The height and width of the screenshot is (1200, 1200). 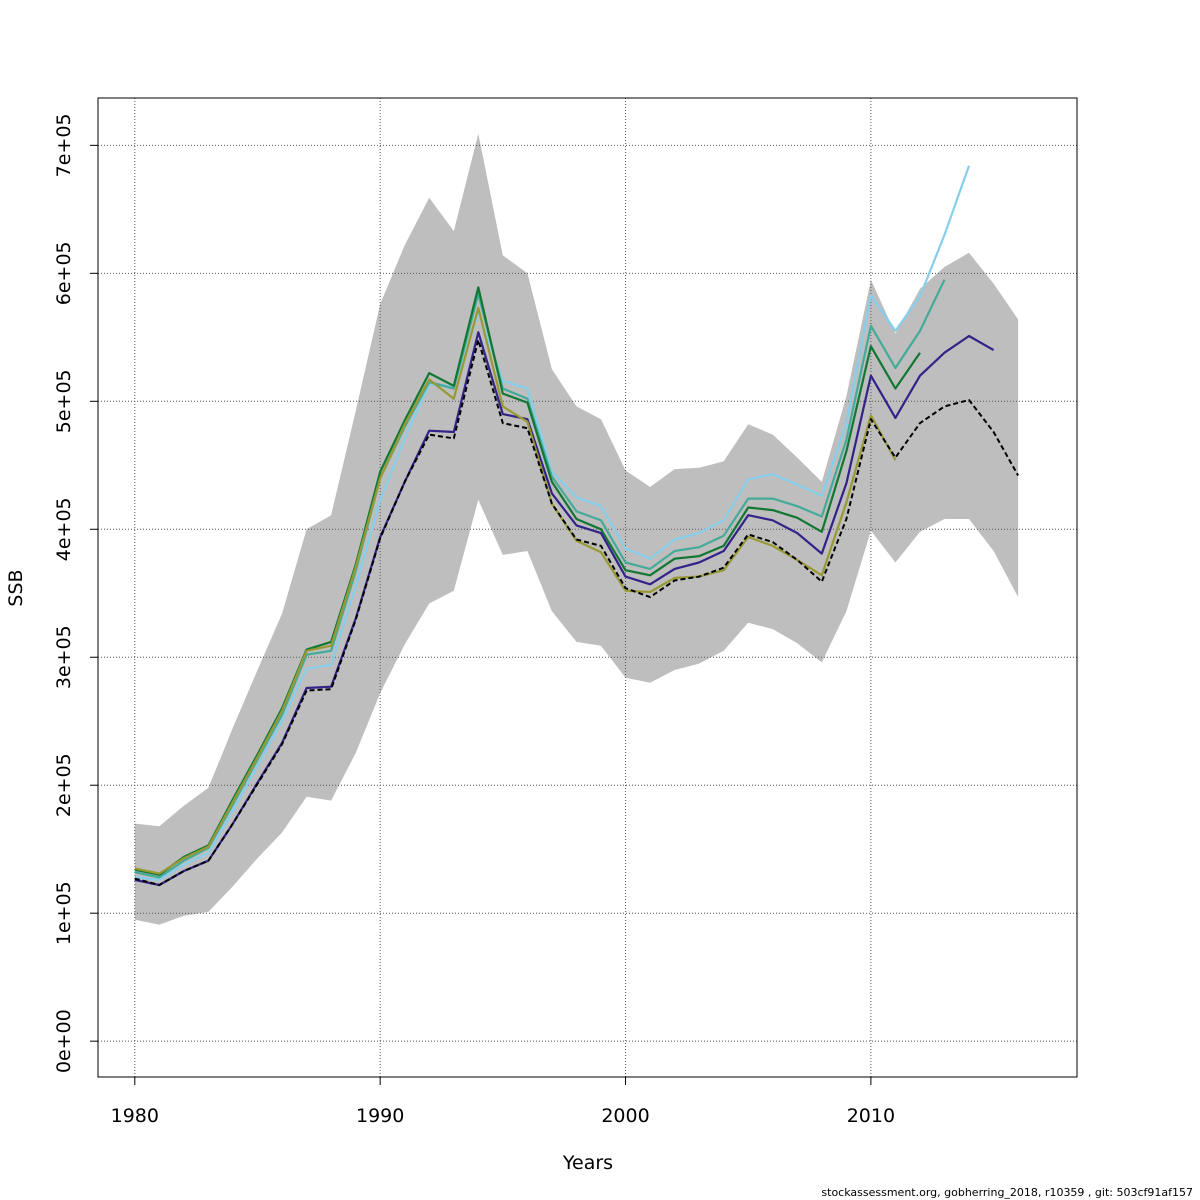 I want to click on x-tick-label: 2000, so click(x=625, y=1116).